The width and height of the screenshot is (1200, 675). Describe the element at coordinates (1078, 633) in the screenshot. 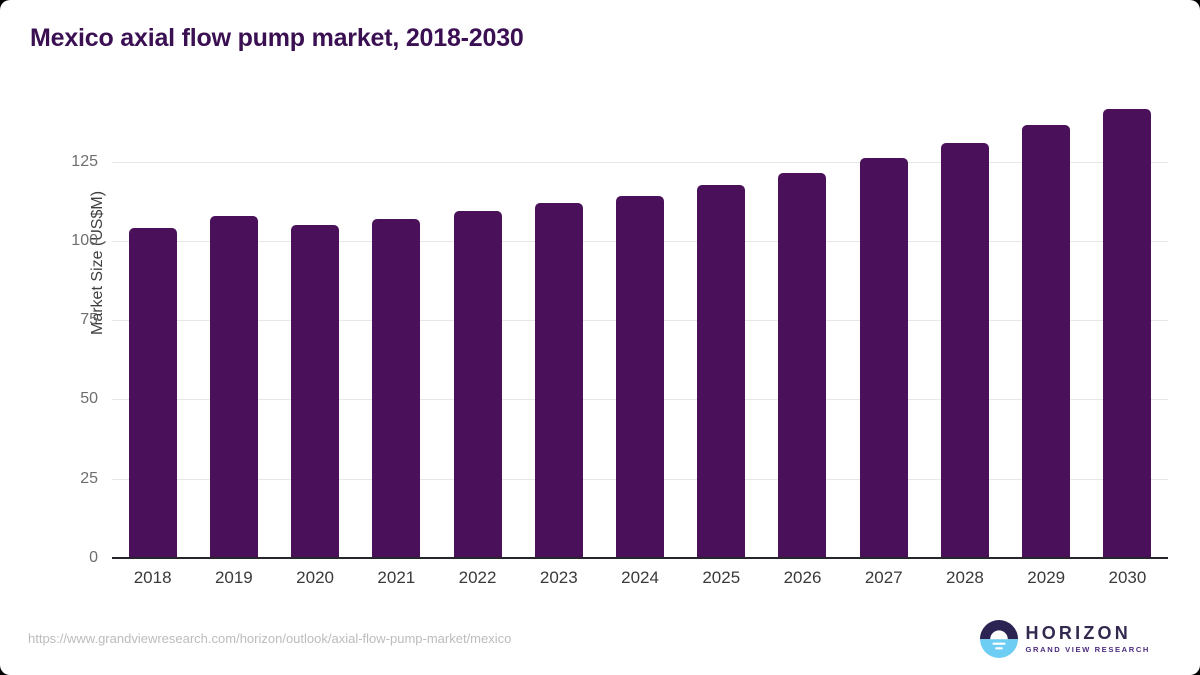

I see `logo-name: HORIZON` at that location.